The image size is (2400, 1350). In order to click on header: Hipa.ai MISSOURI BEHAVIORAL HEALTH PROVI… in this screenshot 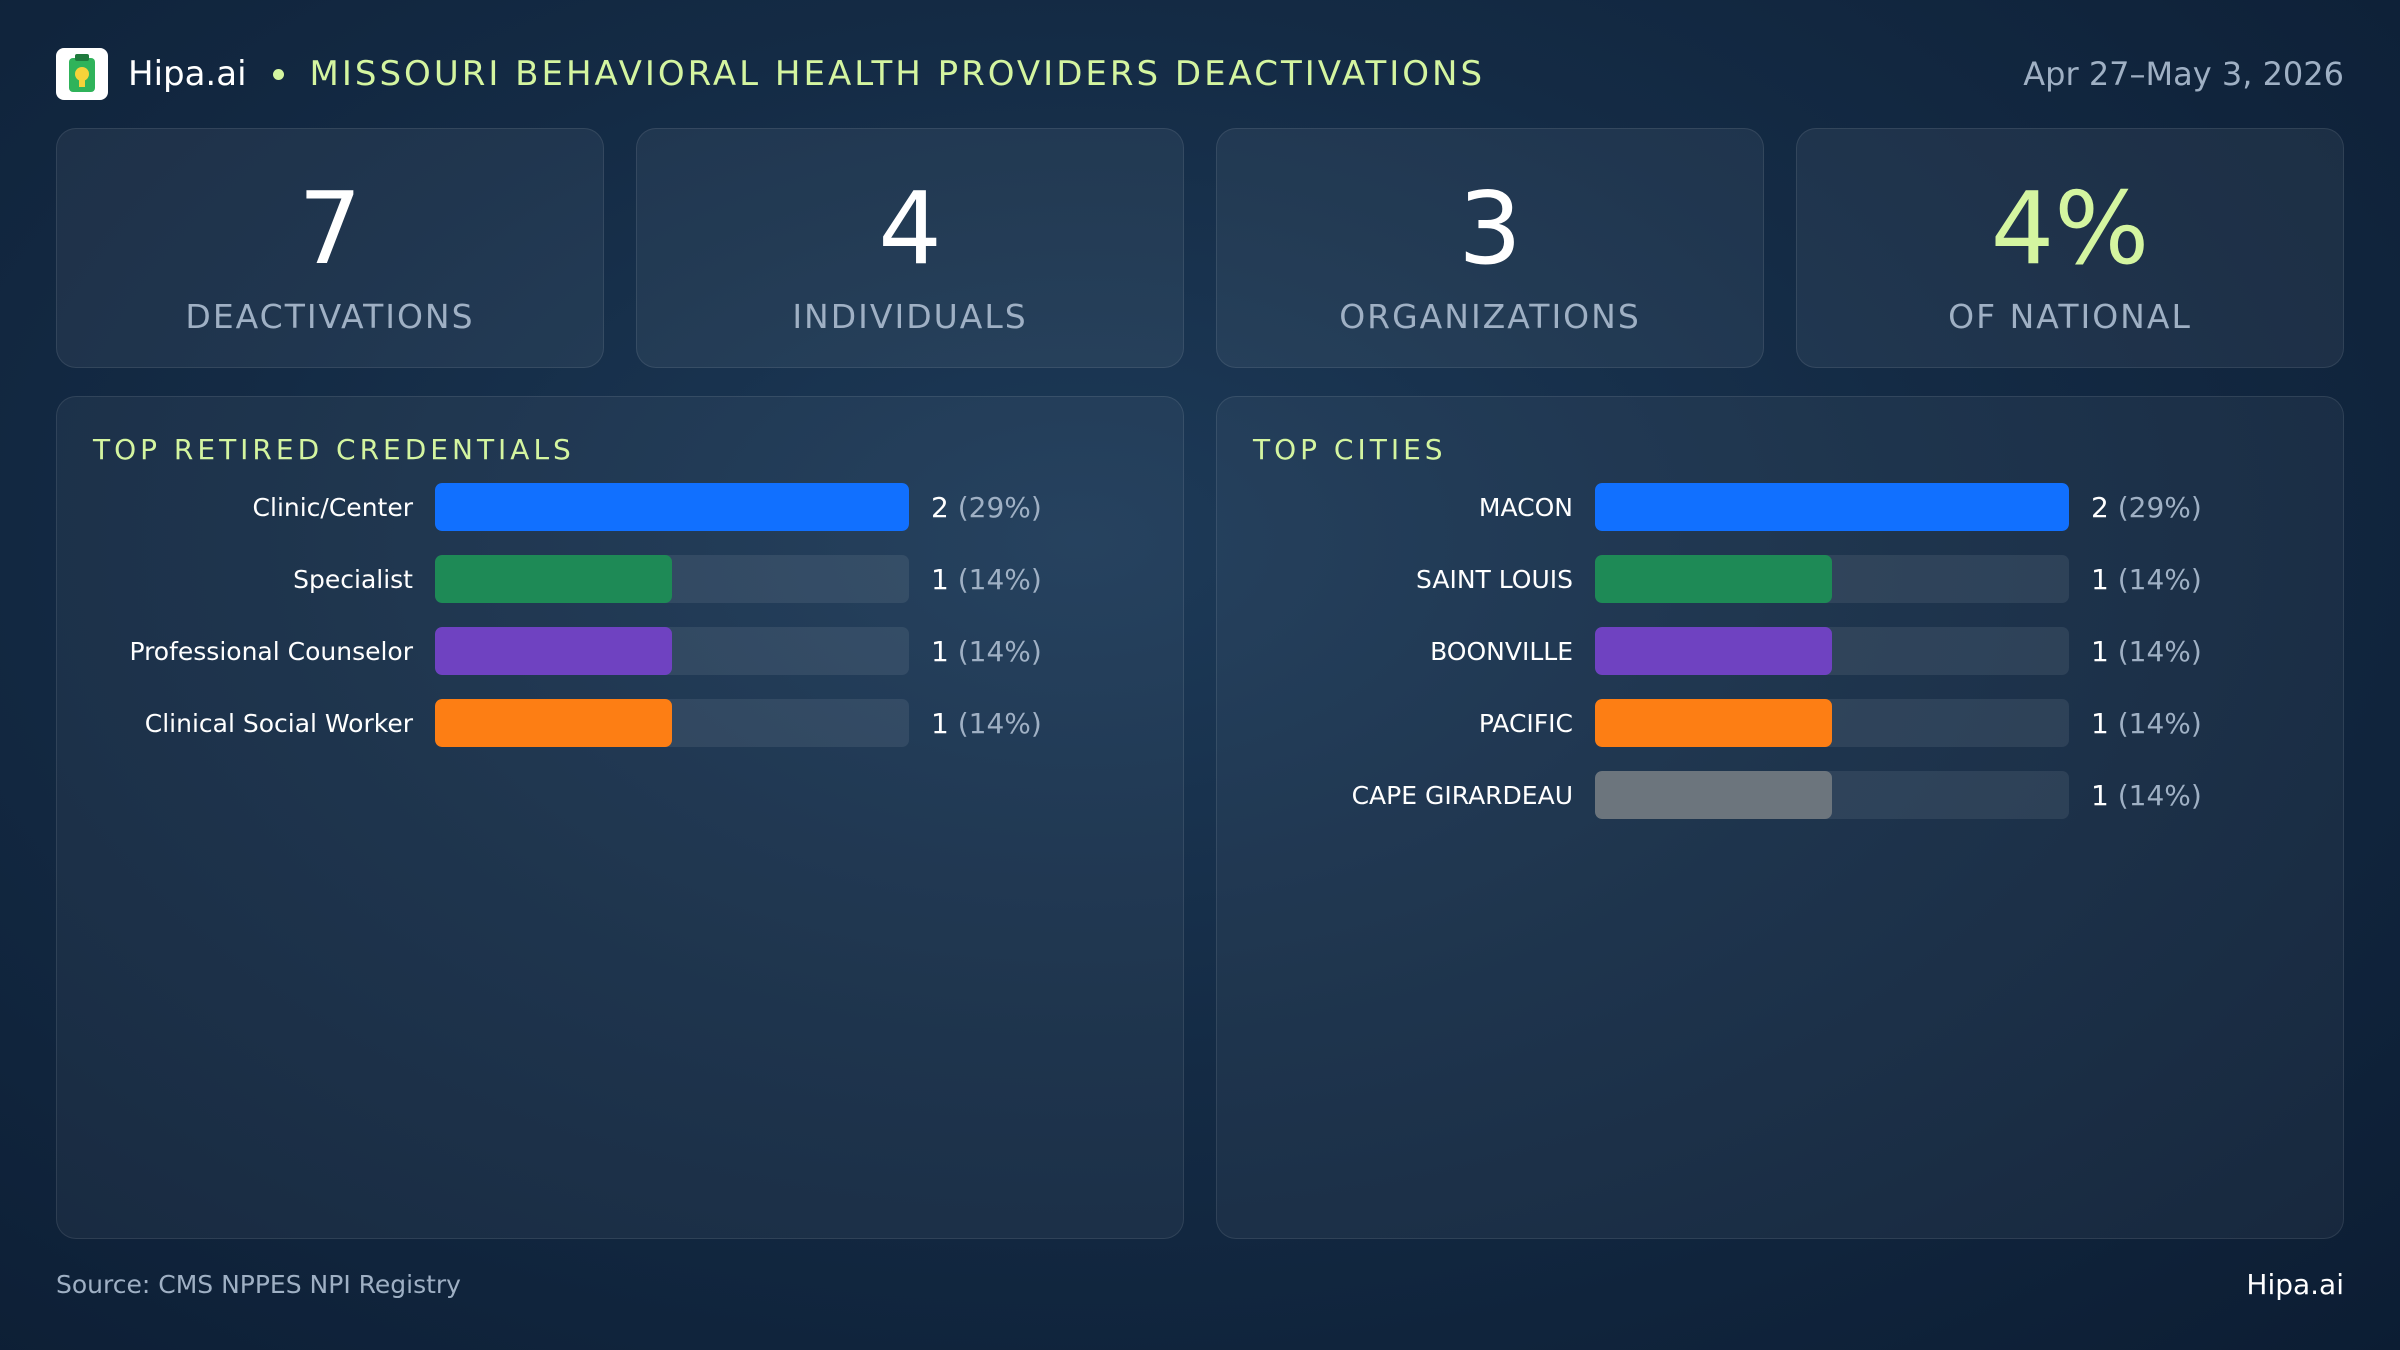, I will do `click(1200, 74)`.